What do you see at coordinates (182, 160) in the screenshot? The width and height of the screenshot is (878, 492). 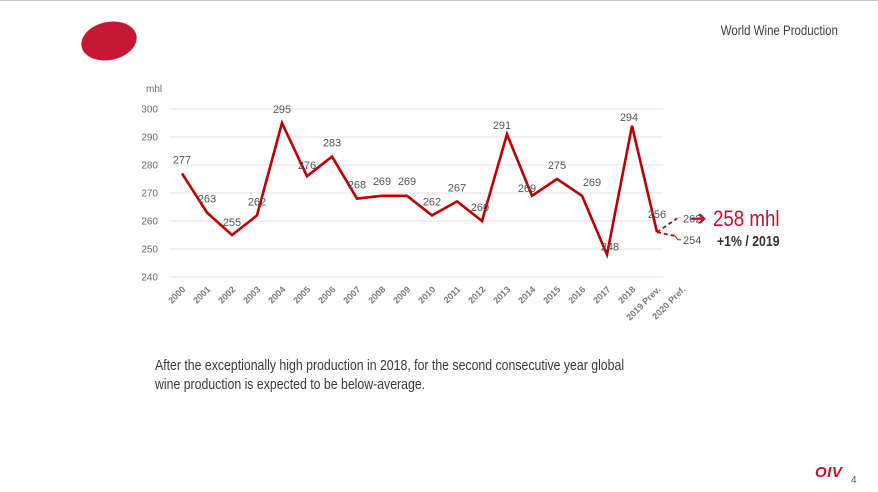 I see `data-label: 277` at bounding box center [182, 160].